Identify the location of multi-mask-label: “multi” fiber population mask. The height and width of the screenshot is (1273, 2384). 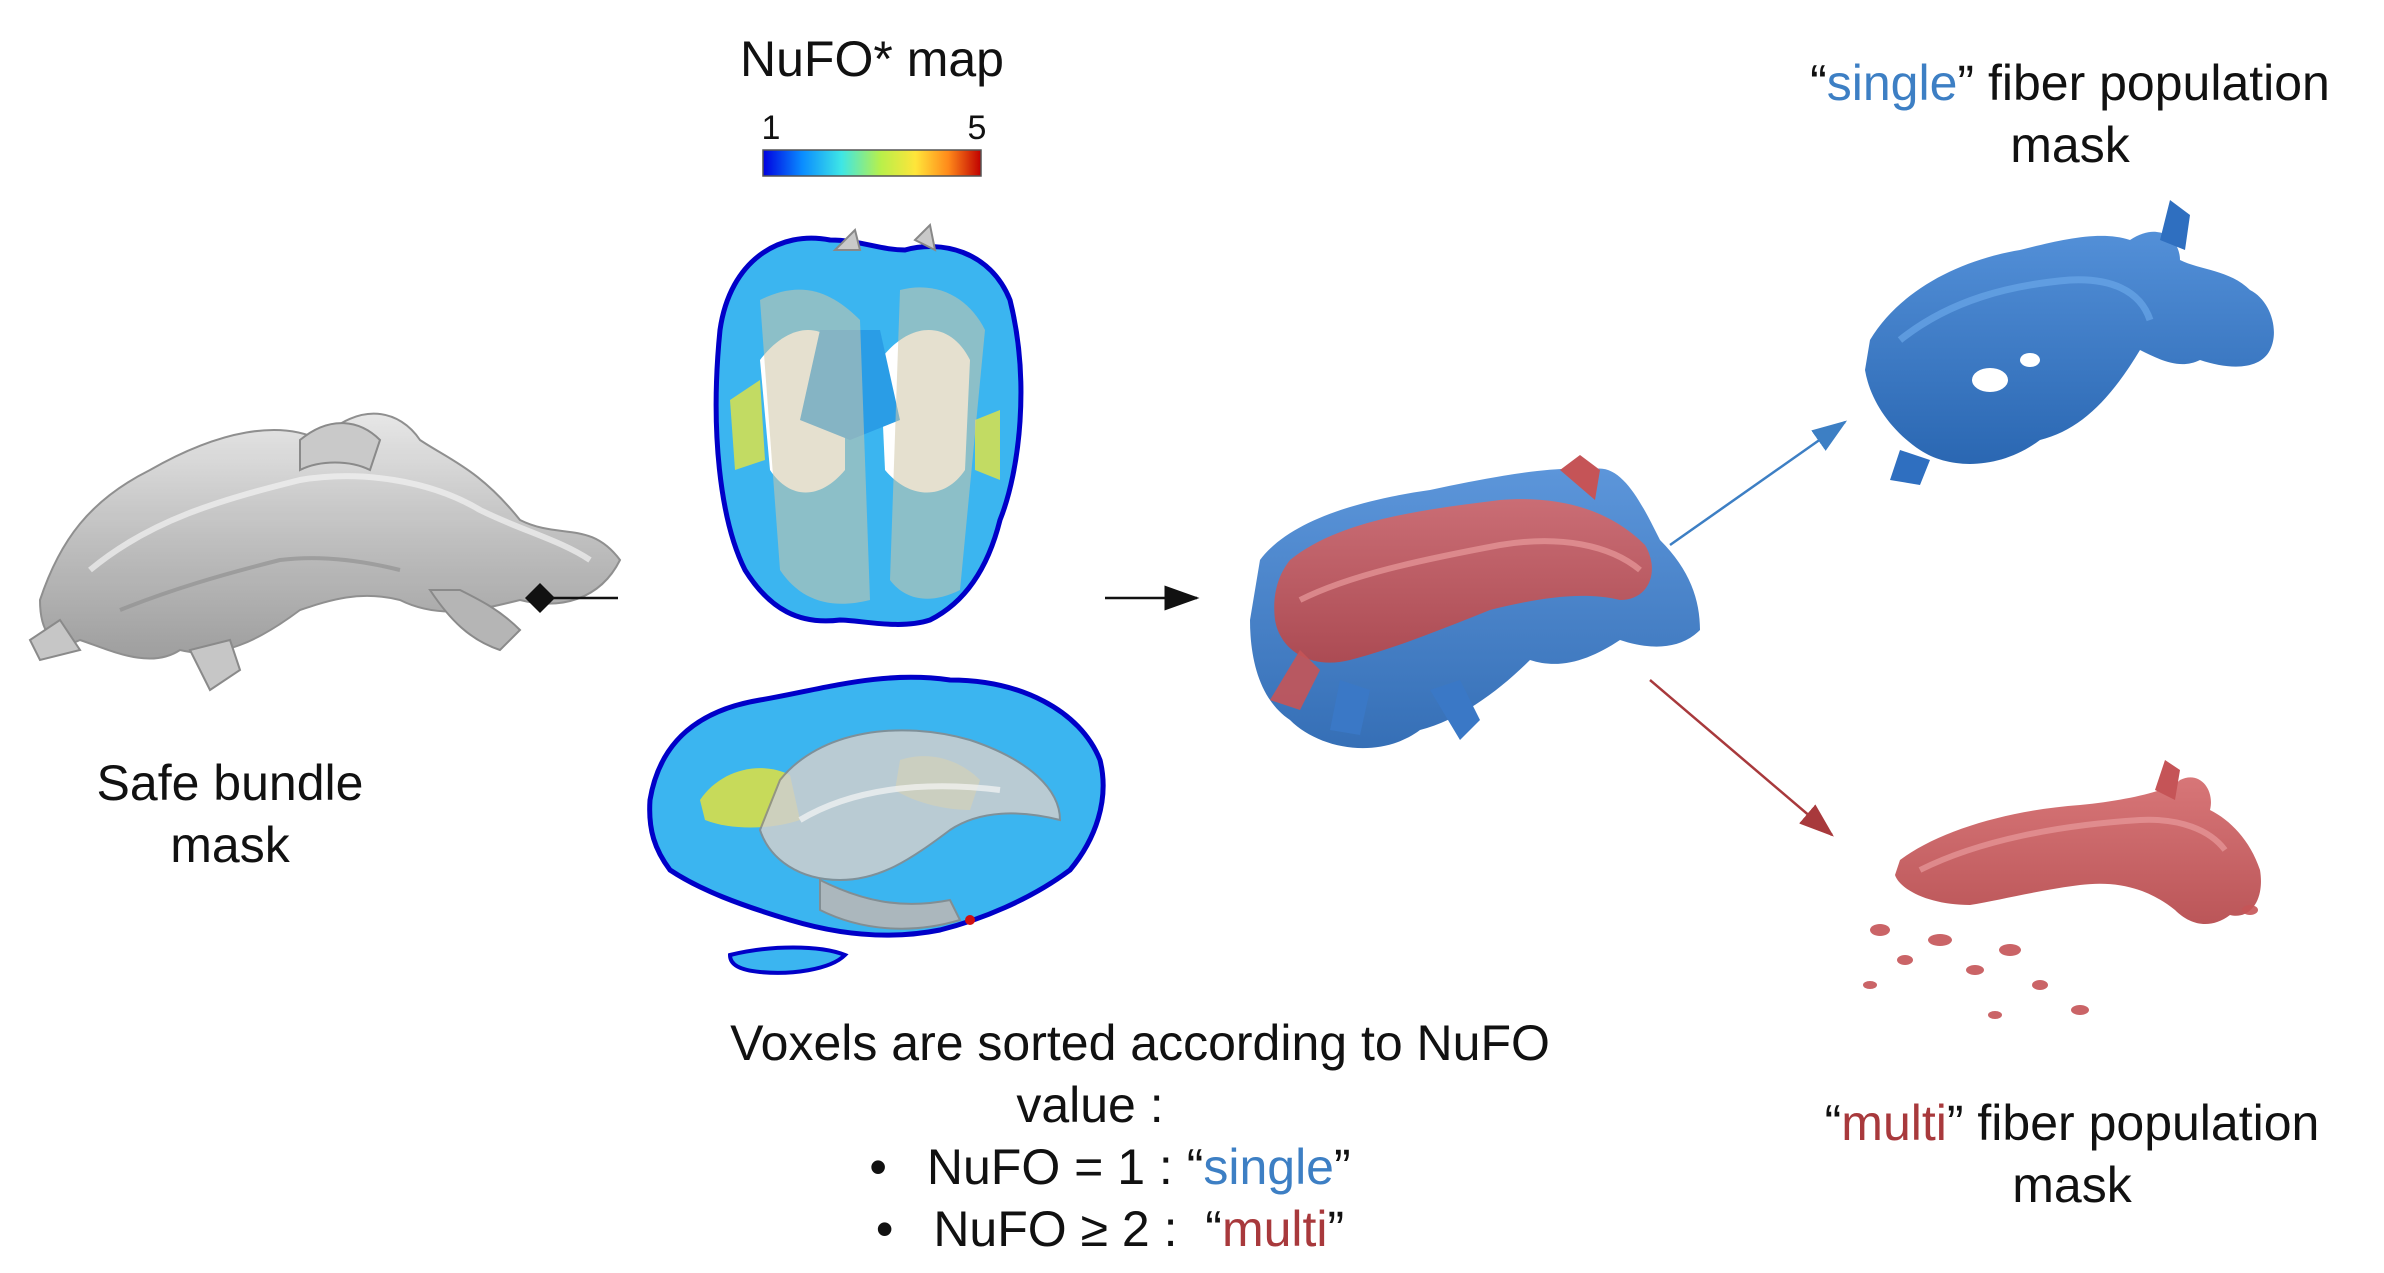
(2072, 1154).